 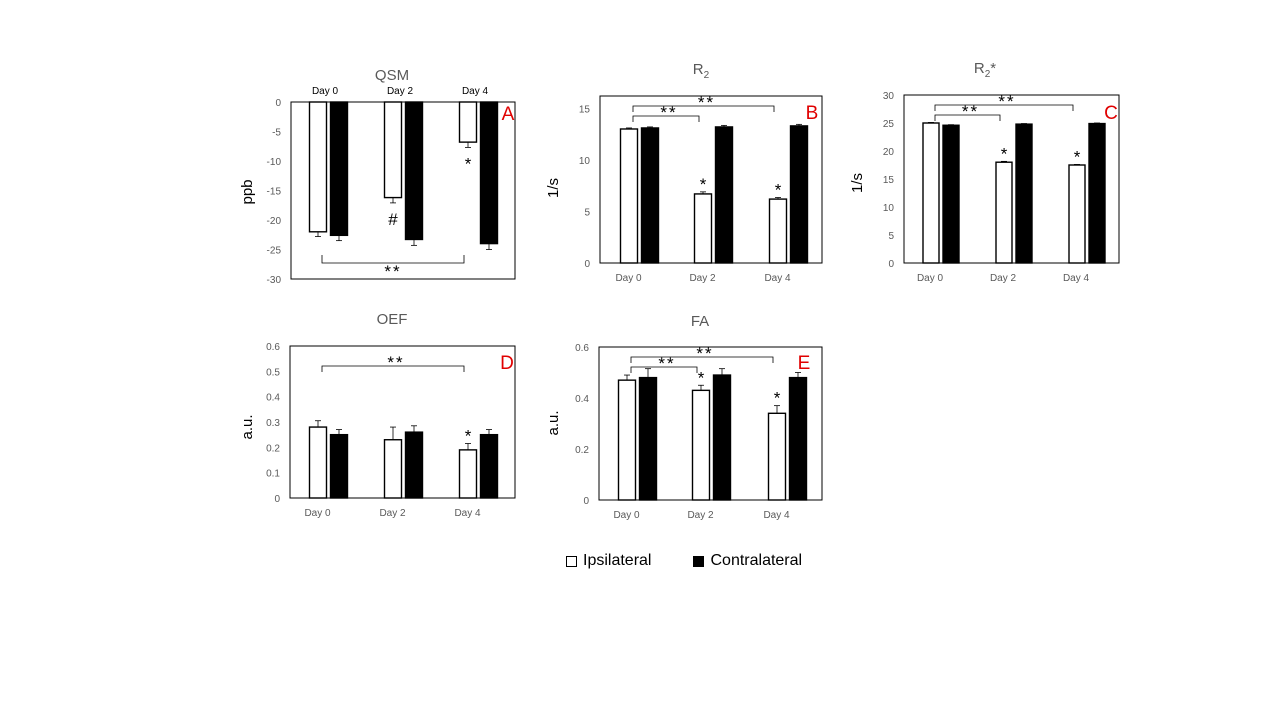 What do you see at coordinates (985, 70) in the screenshot?
I see `chart-title: R2*` at bounding box center [985, 70].